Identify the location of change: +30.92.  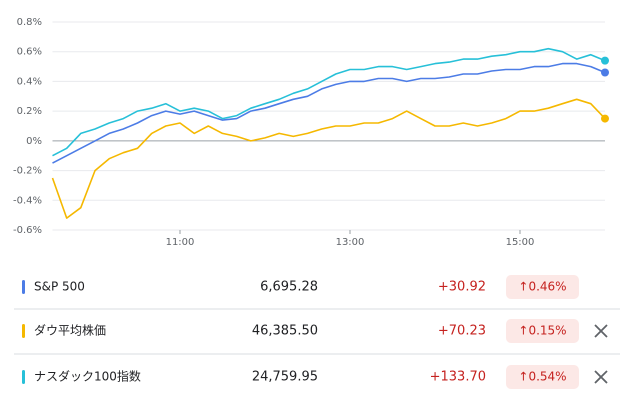
(462, 287).